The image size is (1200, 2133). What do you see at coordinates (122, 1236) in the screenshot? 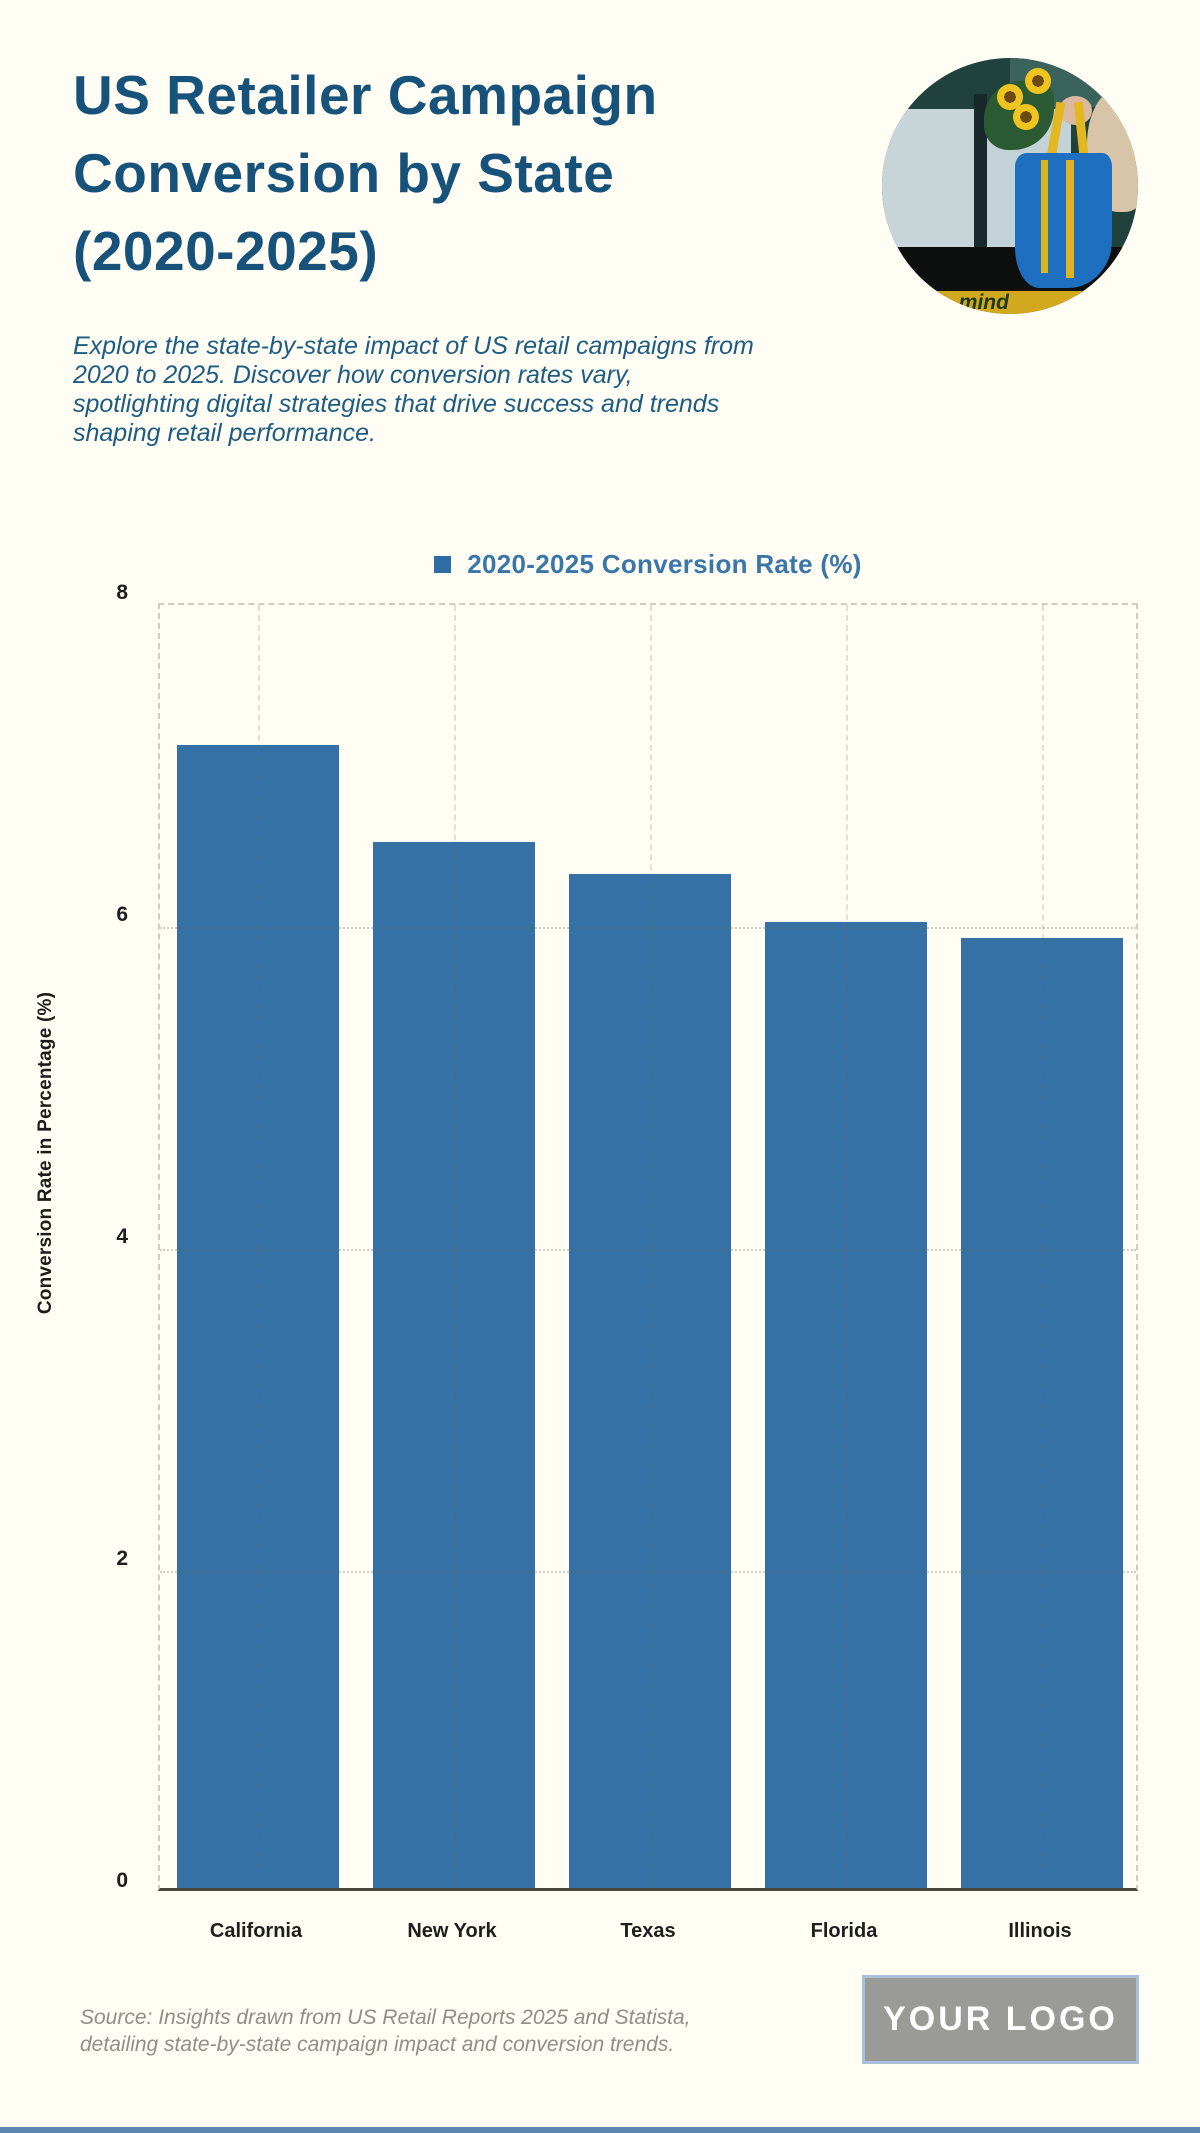
I see `y-tick-4: 4` at bounding box center [122, 1236].